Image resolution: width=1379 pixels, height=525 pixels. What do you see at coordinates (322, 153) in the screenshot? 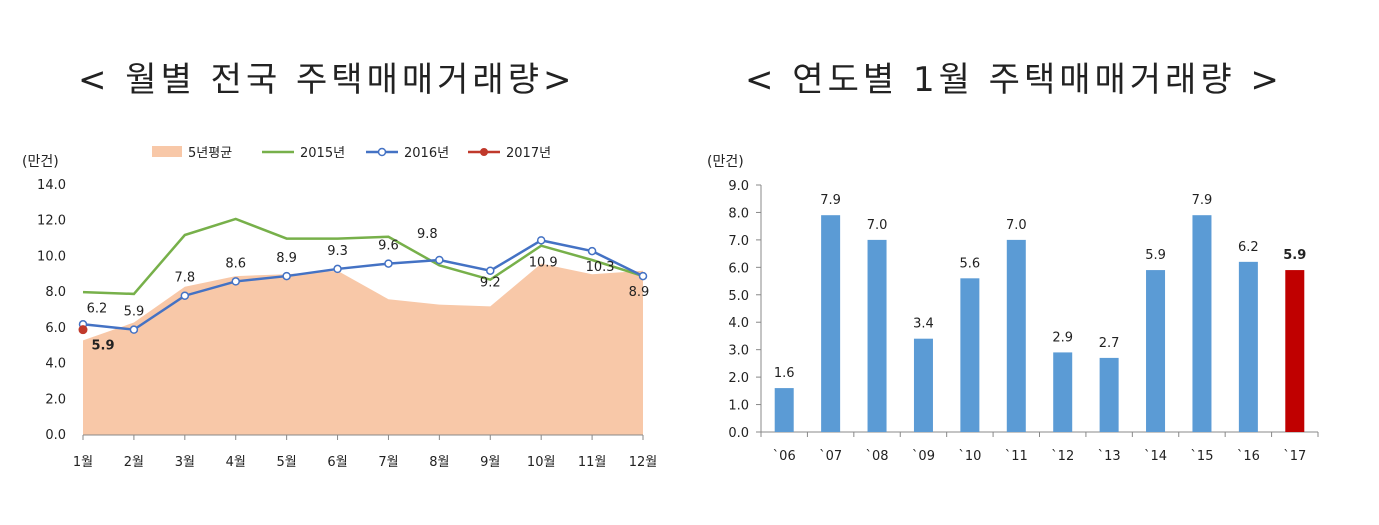
I see `legend-label-2015: 2015년` at bounding box center [322, 153].